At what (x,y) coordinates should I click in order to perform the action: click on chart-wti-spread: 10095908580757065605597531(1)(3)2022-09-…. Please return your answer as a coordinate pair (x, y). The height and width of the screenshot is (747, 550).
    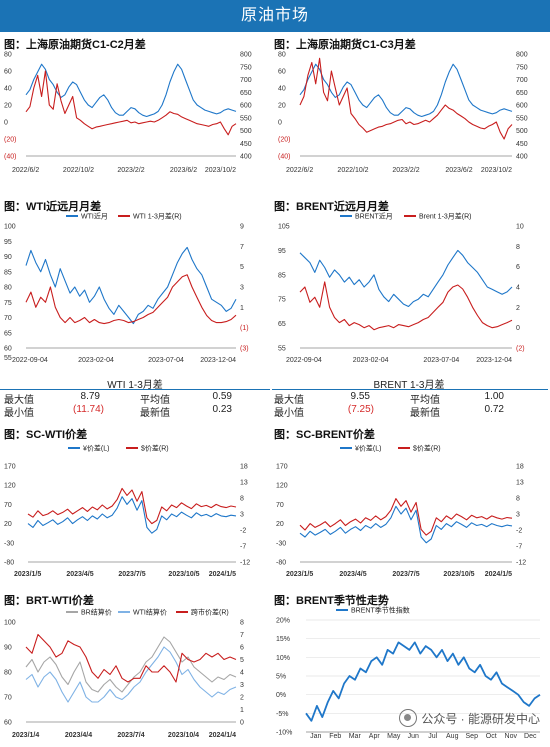
    Looking at the image, I should click on (126, 288).